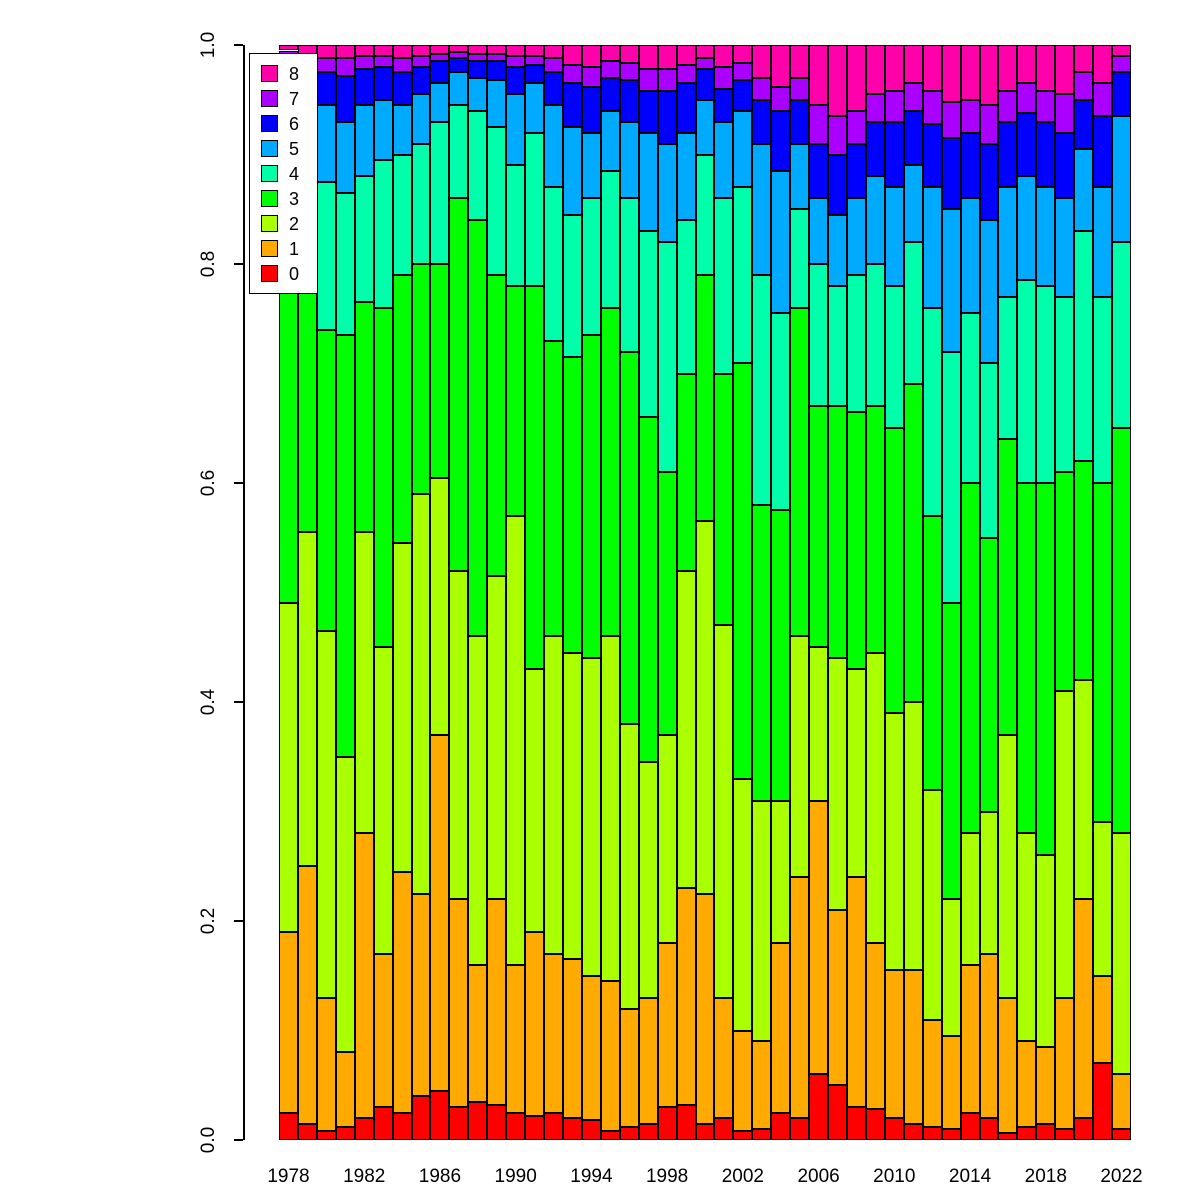 The width and height of the screenshot is (1200, 1200). What do you see at coordinates (280, 198) in the screenshot?
I see `legend-entry-3: 3` at bounding box center [280, 198].